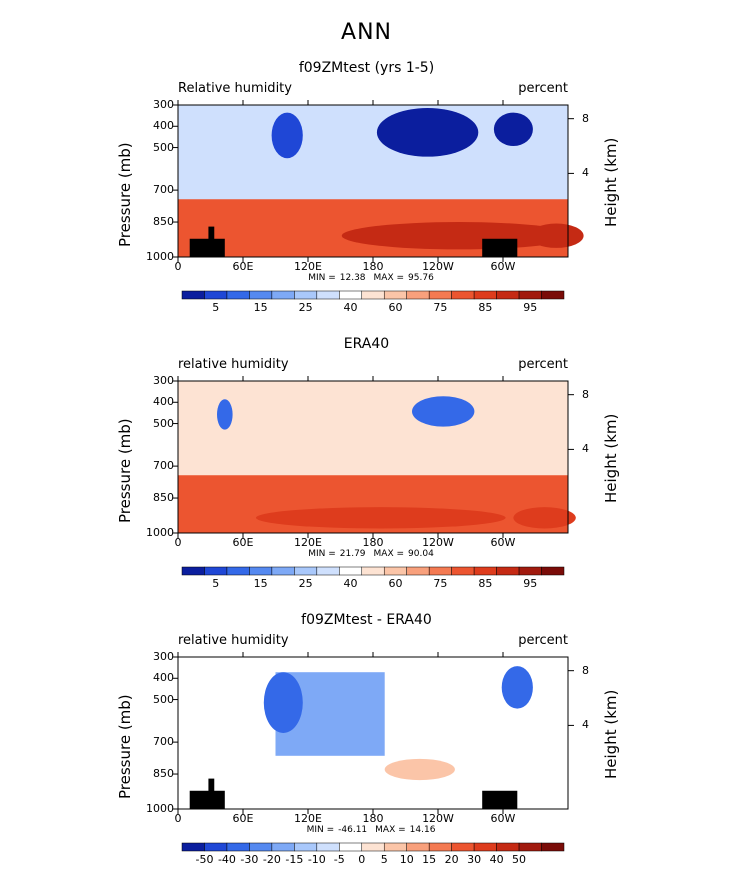  What do you see at coordinates (308, 818) in the screenshot?
I see `x-tick-label: 120E` at bounding box center [308, 818].